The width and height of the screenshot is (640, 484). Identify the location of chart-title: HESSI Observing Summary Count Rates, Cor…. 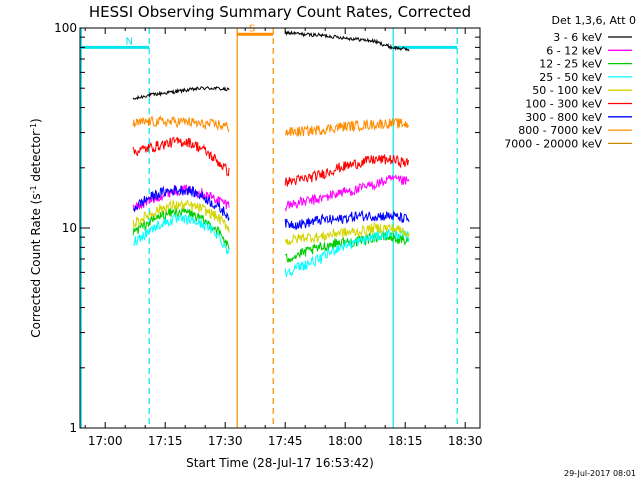
(280, 12).